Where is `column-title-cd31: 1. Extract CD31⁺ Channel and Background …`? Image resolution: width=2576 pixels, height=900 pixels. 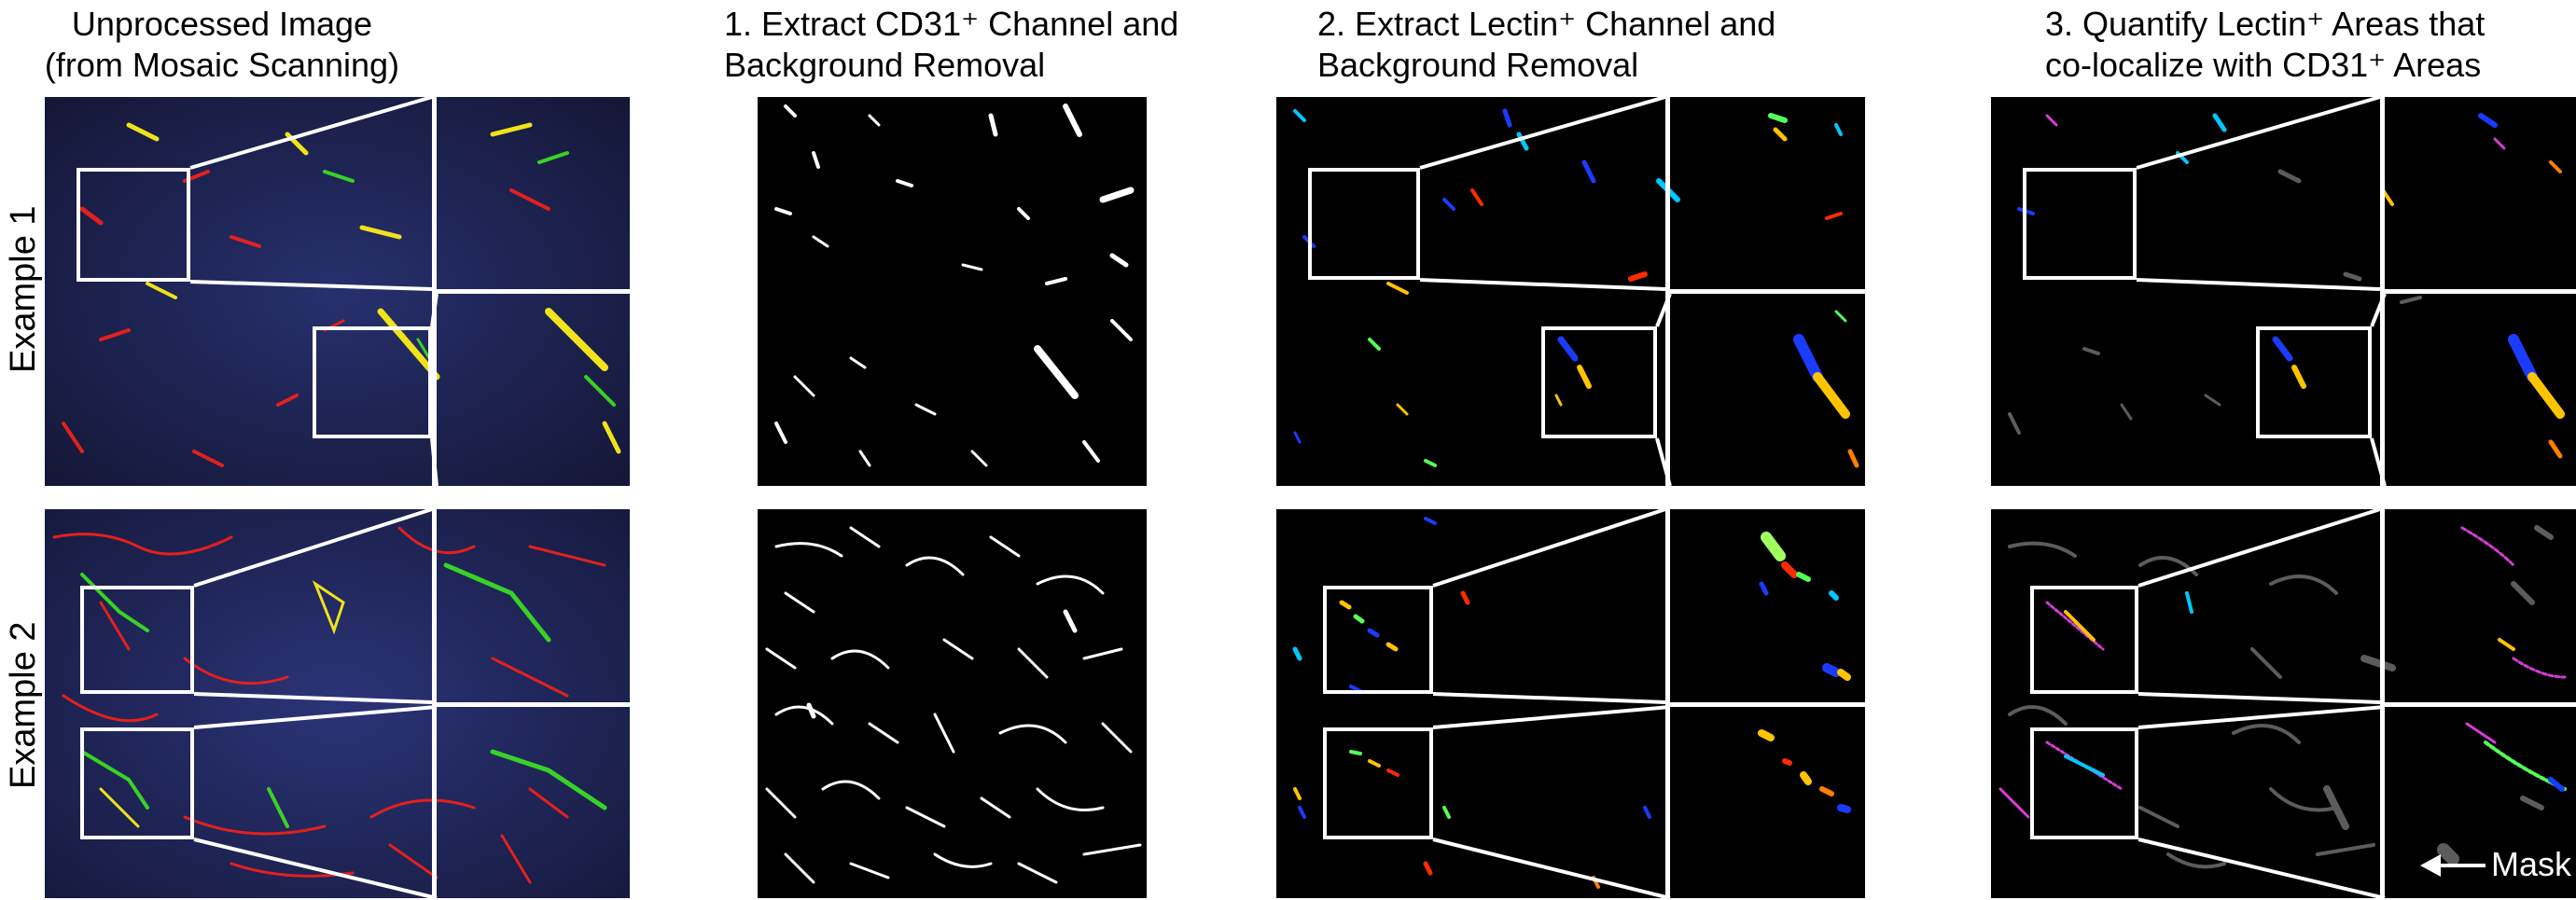 column-title-cd31: 1. Extract CD31⁺ Channel and Background … is located at coordinates (951, 45).